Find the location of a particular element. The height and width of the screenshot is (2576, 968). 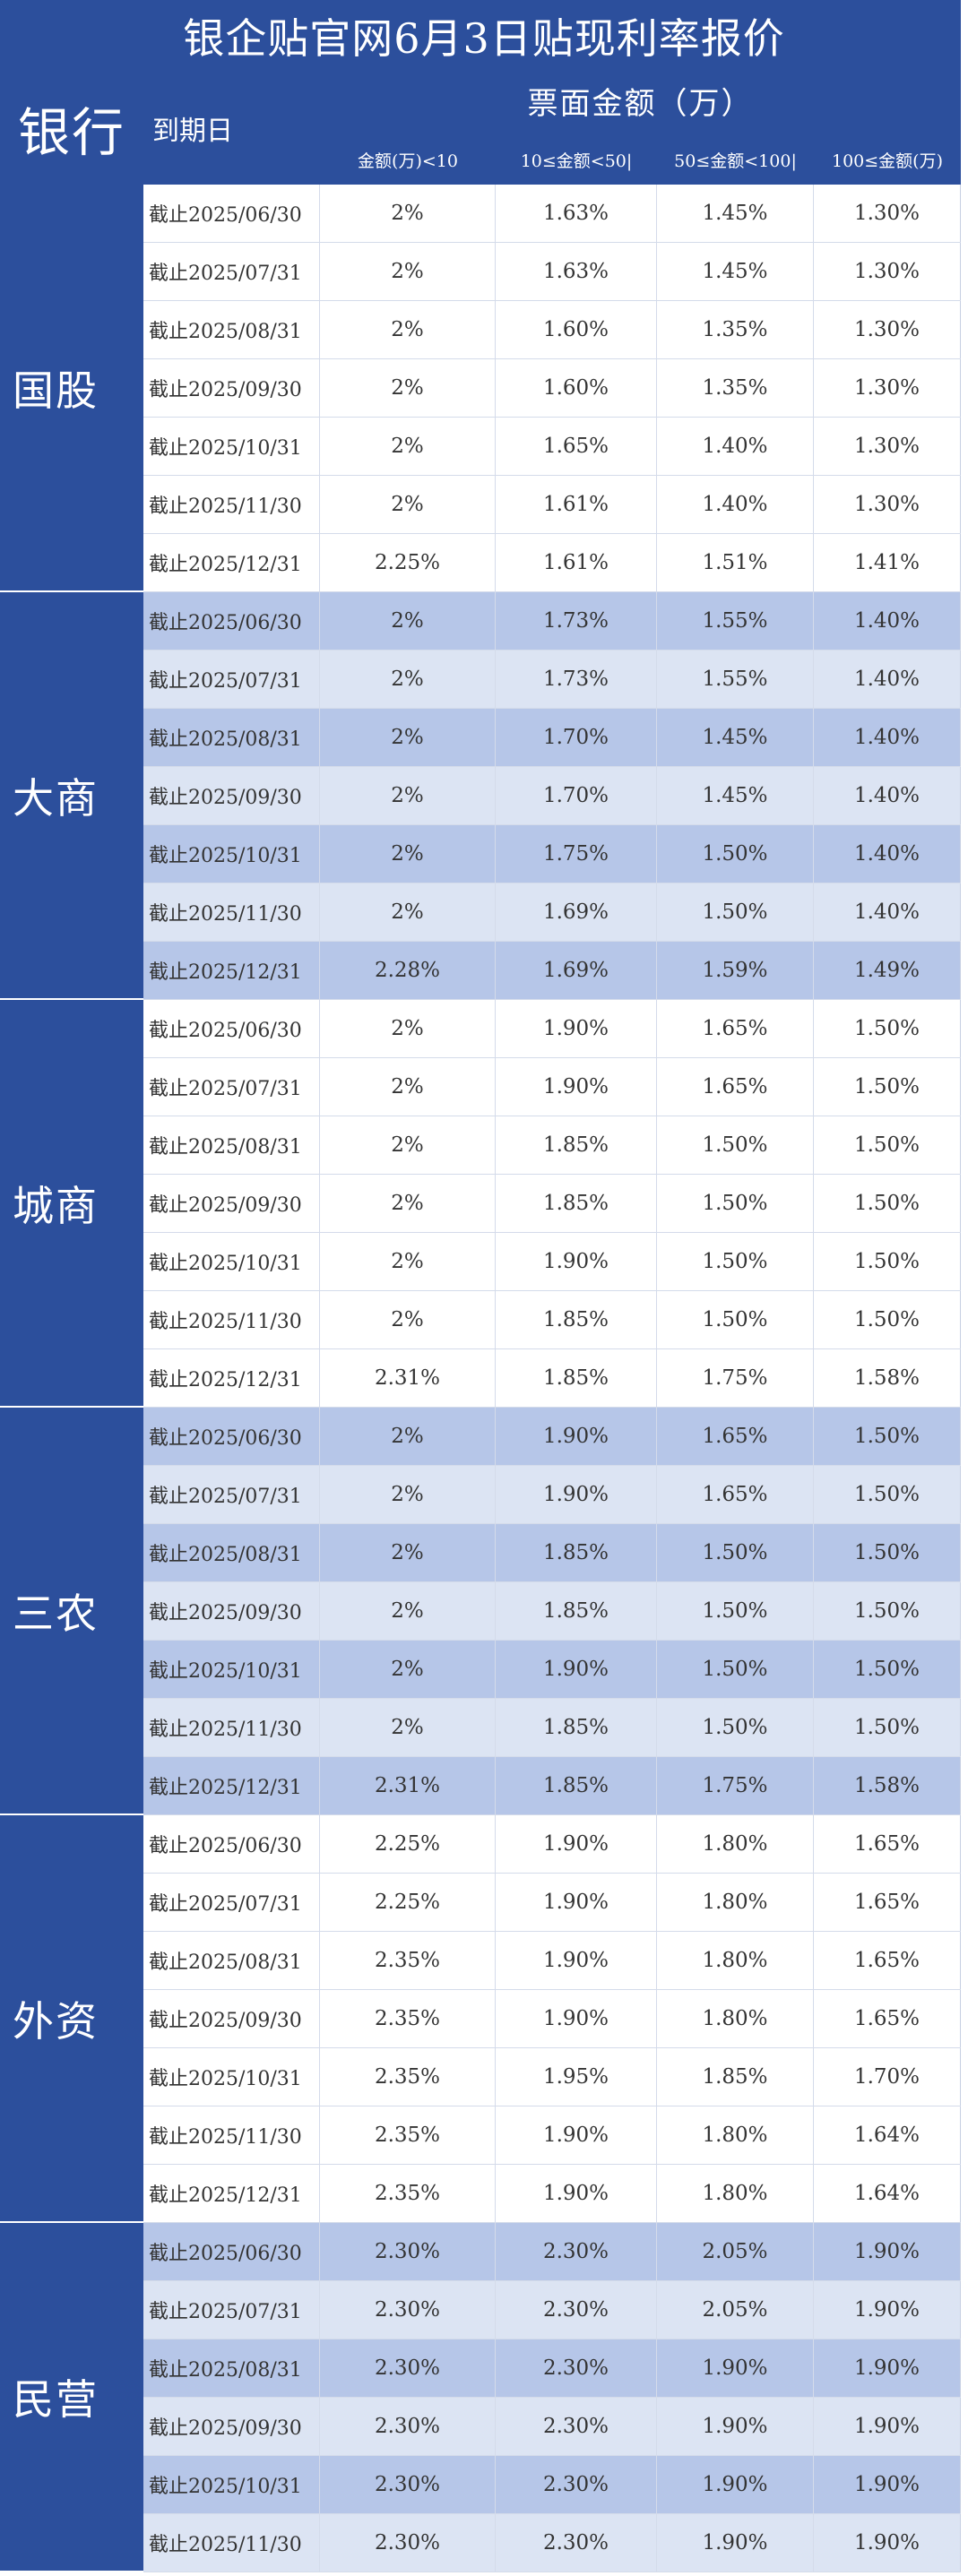

rate-cell: 2.31% is located at coordinates (408, 1378).